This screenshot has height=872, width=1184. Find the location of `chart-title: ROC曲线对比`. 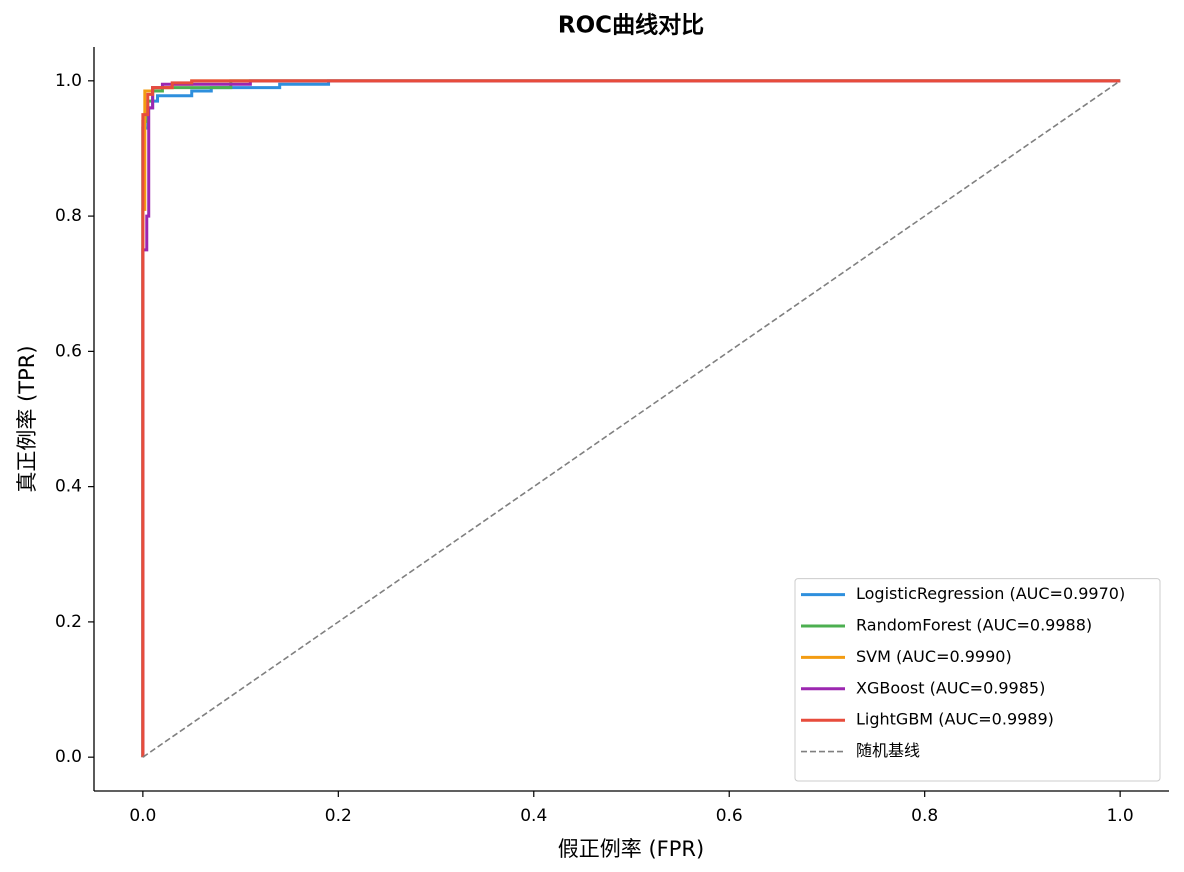

chart-title: ROC曲线对比 is located at coordinates (631, 25).